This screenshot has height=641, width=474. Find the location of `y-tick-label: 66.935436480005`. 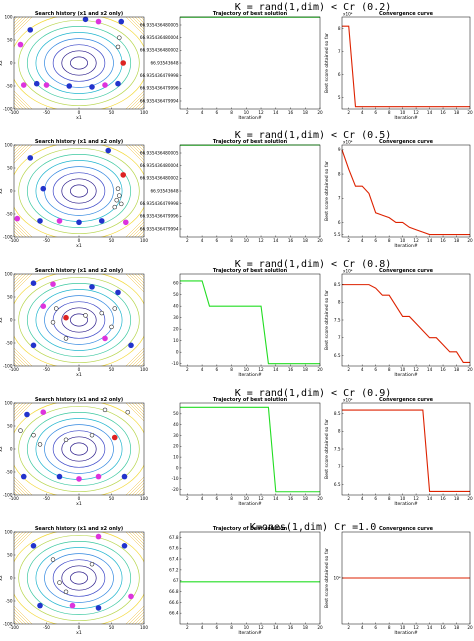

y-tick-label: 66.935436480005 is located at coordinates (159, 152).